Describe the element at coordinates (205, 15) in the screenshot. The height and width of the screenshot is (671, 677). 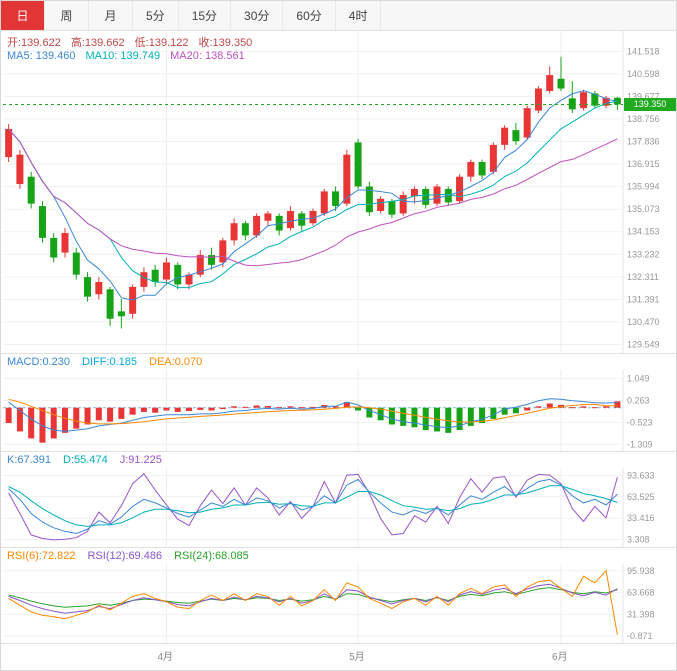
I see `tab-15min: 15分` at that location.